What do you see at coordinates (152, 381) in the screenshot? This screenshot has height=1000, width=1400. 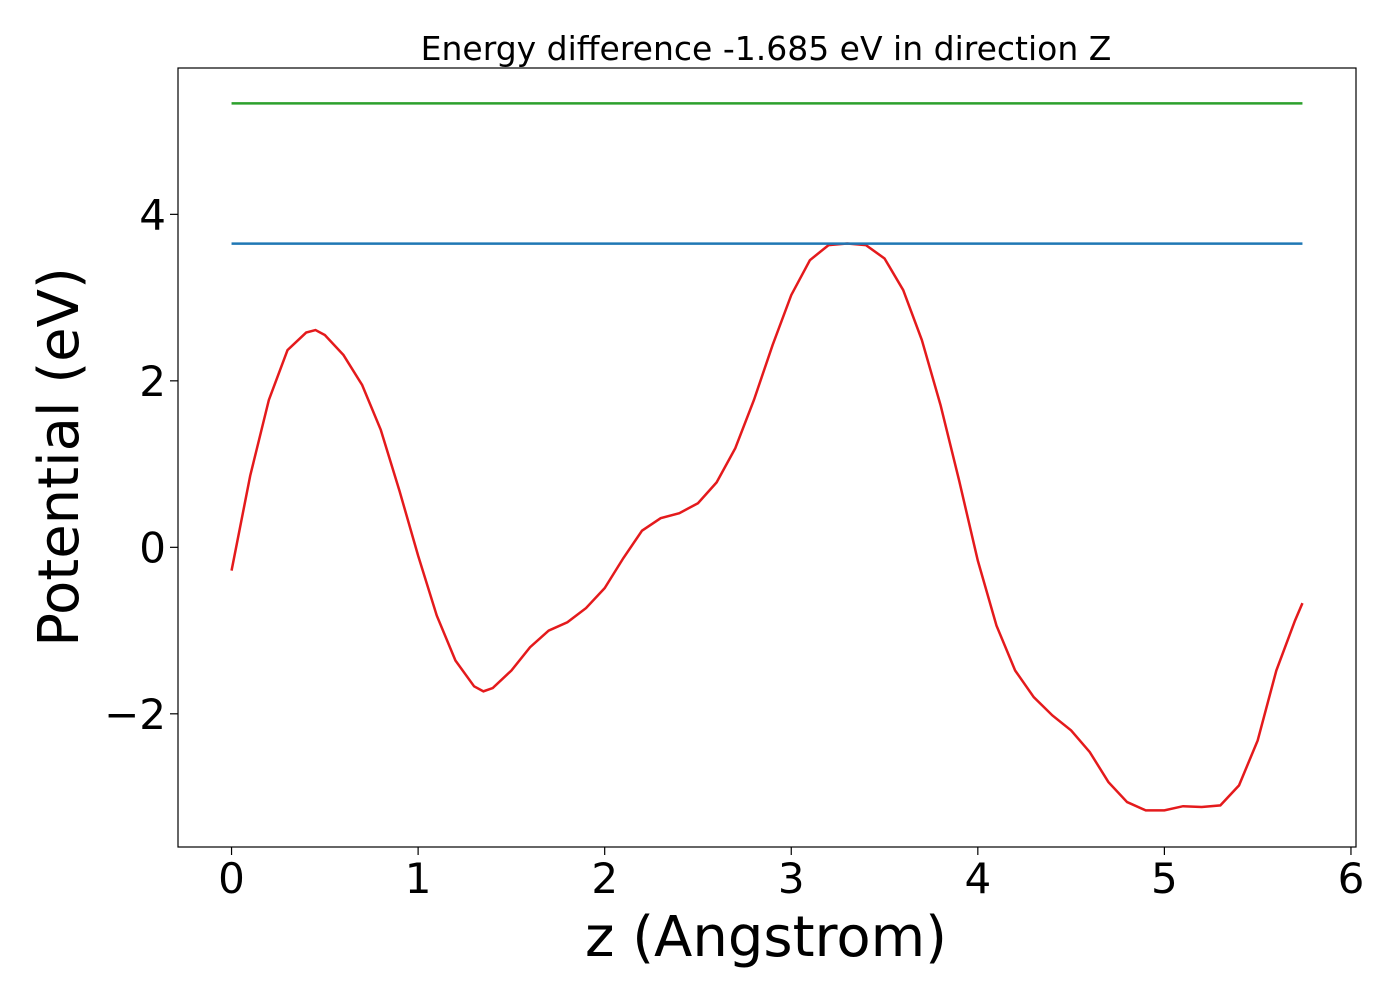 I see `y-tick-label: 2` at bounding box center [152, 381].